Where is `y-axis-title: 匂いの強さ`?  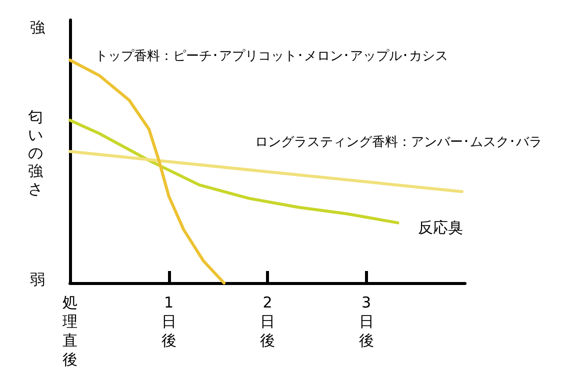 y-axis-title: 匂いの強さ is located at coordinates (35, 153).